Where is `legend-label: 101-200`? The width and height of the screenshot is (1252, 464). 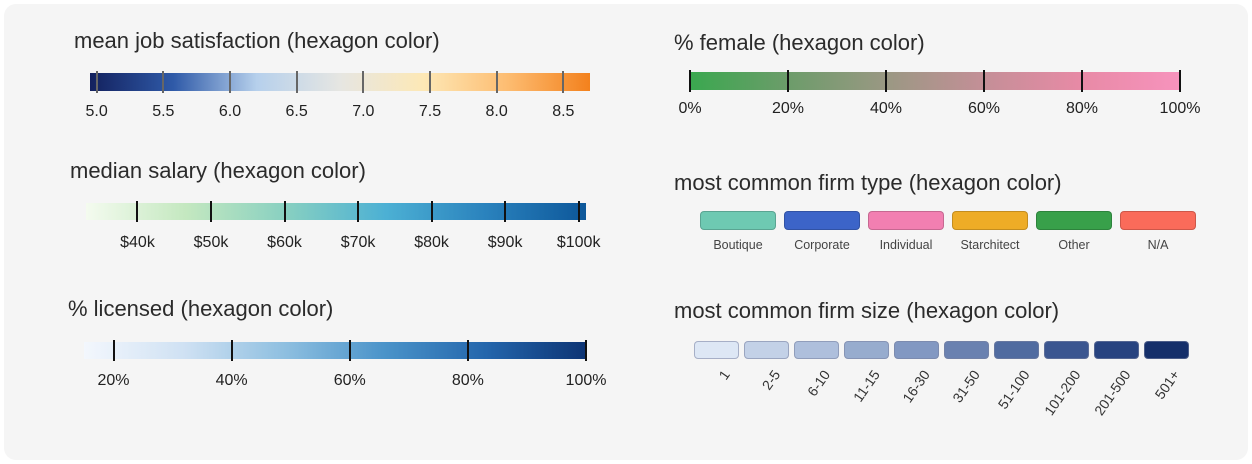
legend-label: 101-200 is located at coordinates (1062, 393).